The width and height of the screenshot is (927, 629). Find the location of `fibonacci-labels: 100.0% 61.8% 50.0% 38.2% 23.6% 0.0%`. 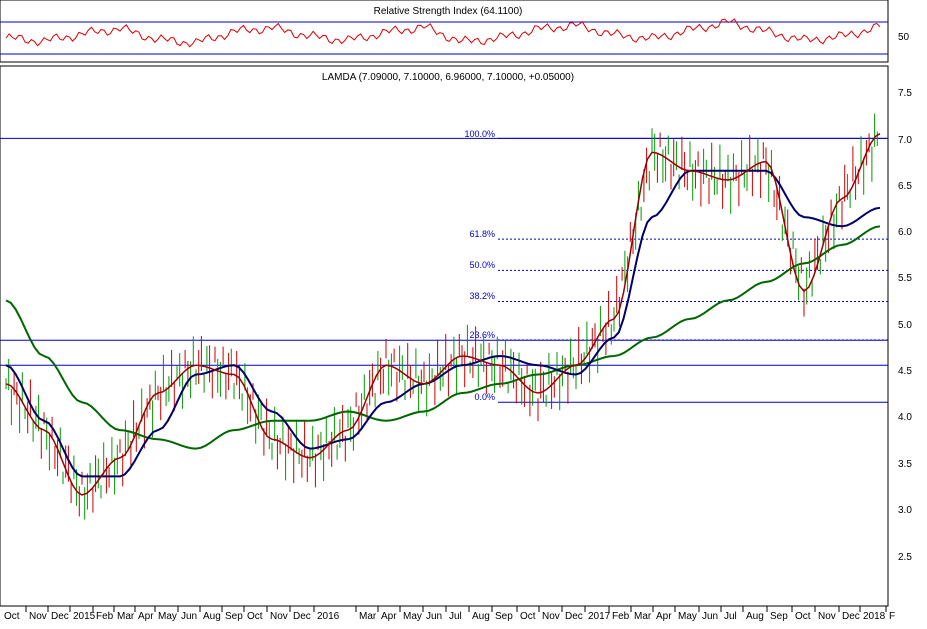

fibonacci-labels: 100.0% 61.8% 50.0% 38.2% 23.6% 0.0% is located at coordinates (479, 265).